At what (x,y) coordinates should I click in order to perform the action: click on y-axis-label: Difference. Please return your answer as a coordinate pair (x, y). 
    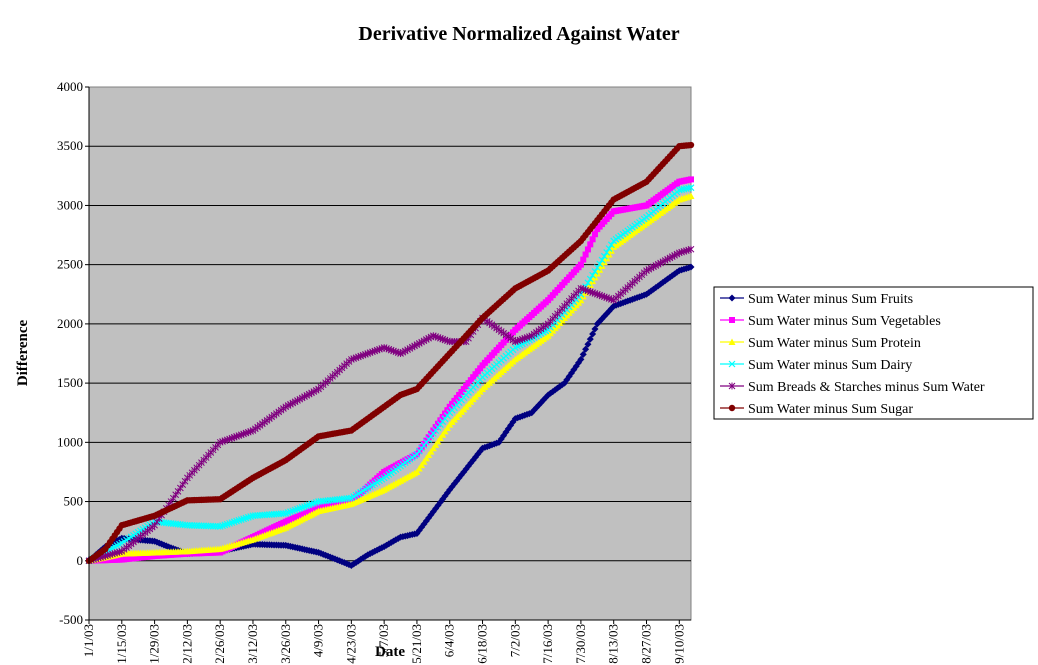
    Looking at the image, I should click on (23, 352).